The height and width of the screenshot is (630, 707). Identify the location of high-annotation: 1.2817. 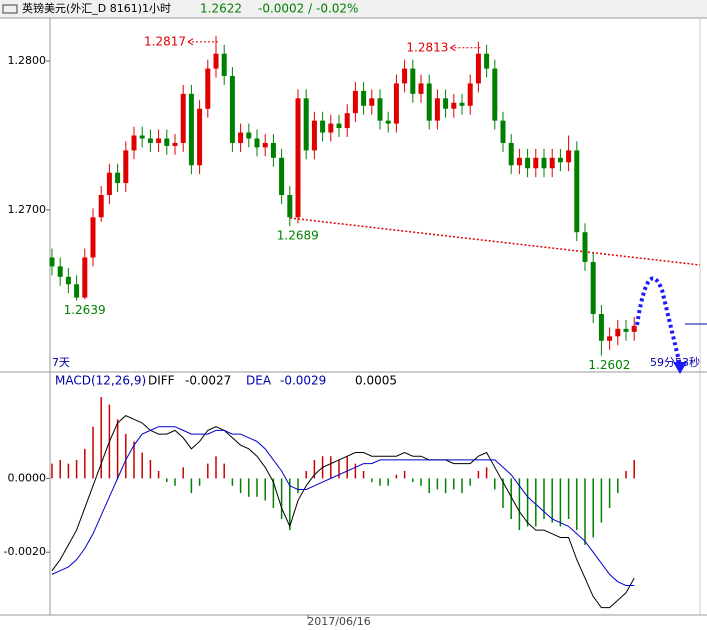
(165, 41).